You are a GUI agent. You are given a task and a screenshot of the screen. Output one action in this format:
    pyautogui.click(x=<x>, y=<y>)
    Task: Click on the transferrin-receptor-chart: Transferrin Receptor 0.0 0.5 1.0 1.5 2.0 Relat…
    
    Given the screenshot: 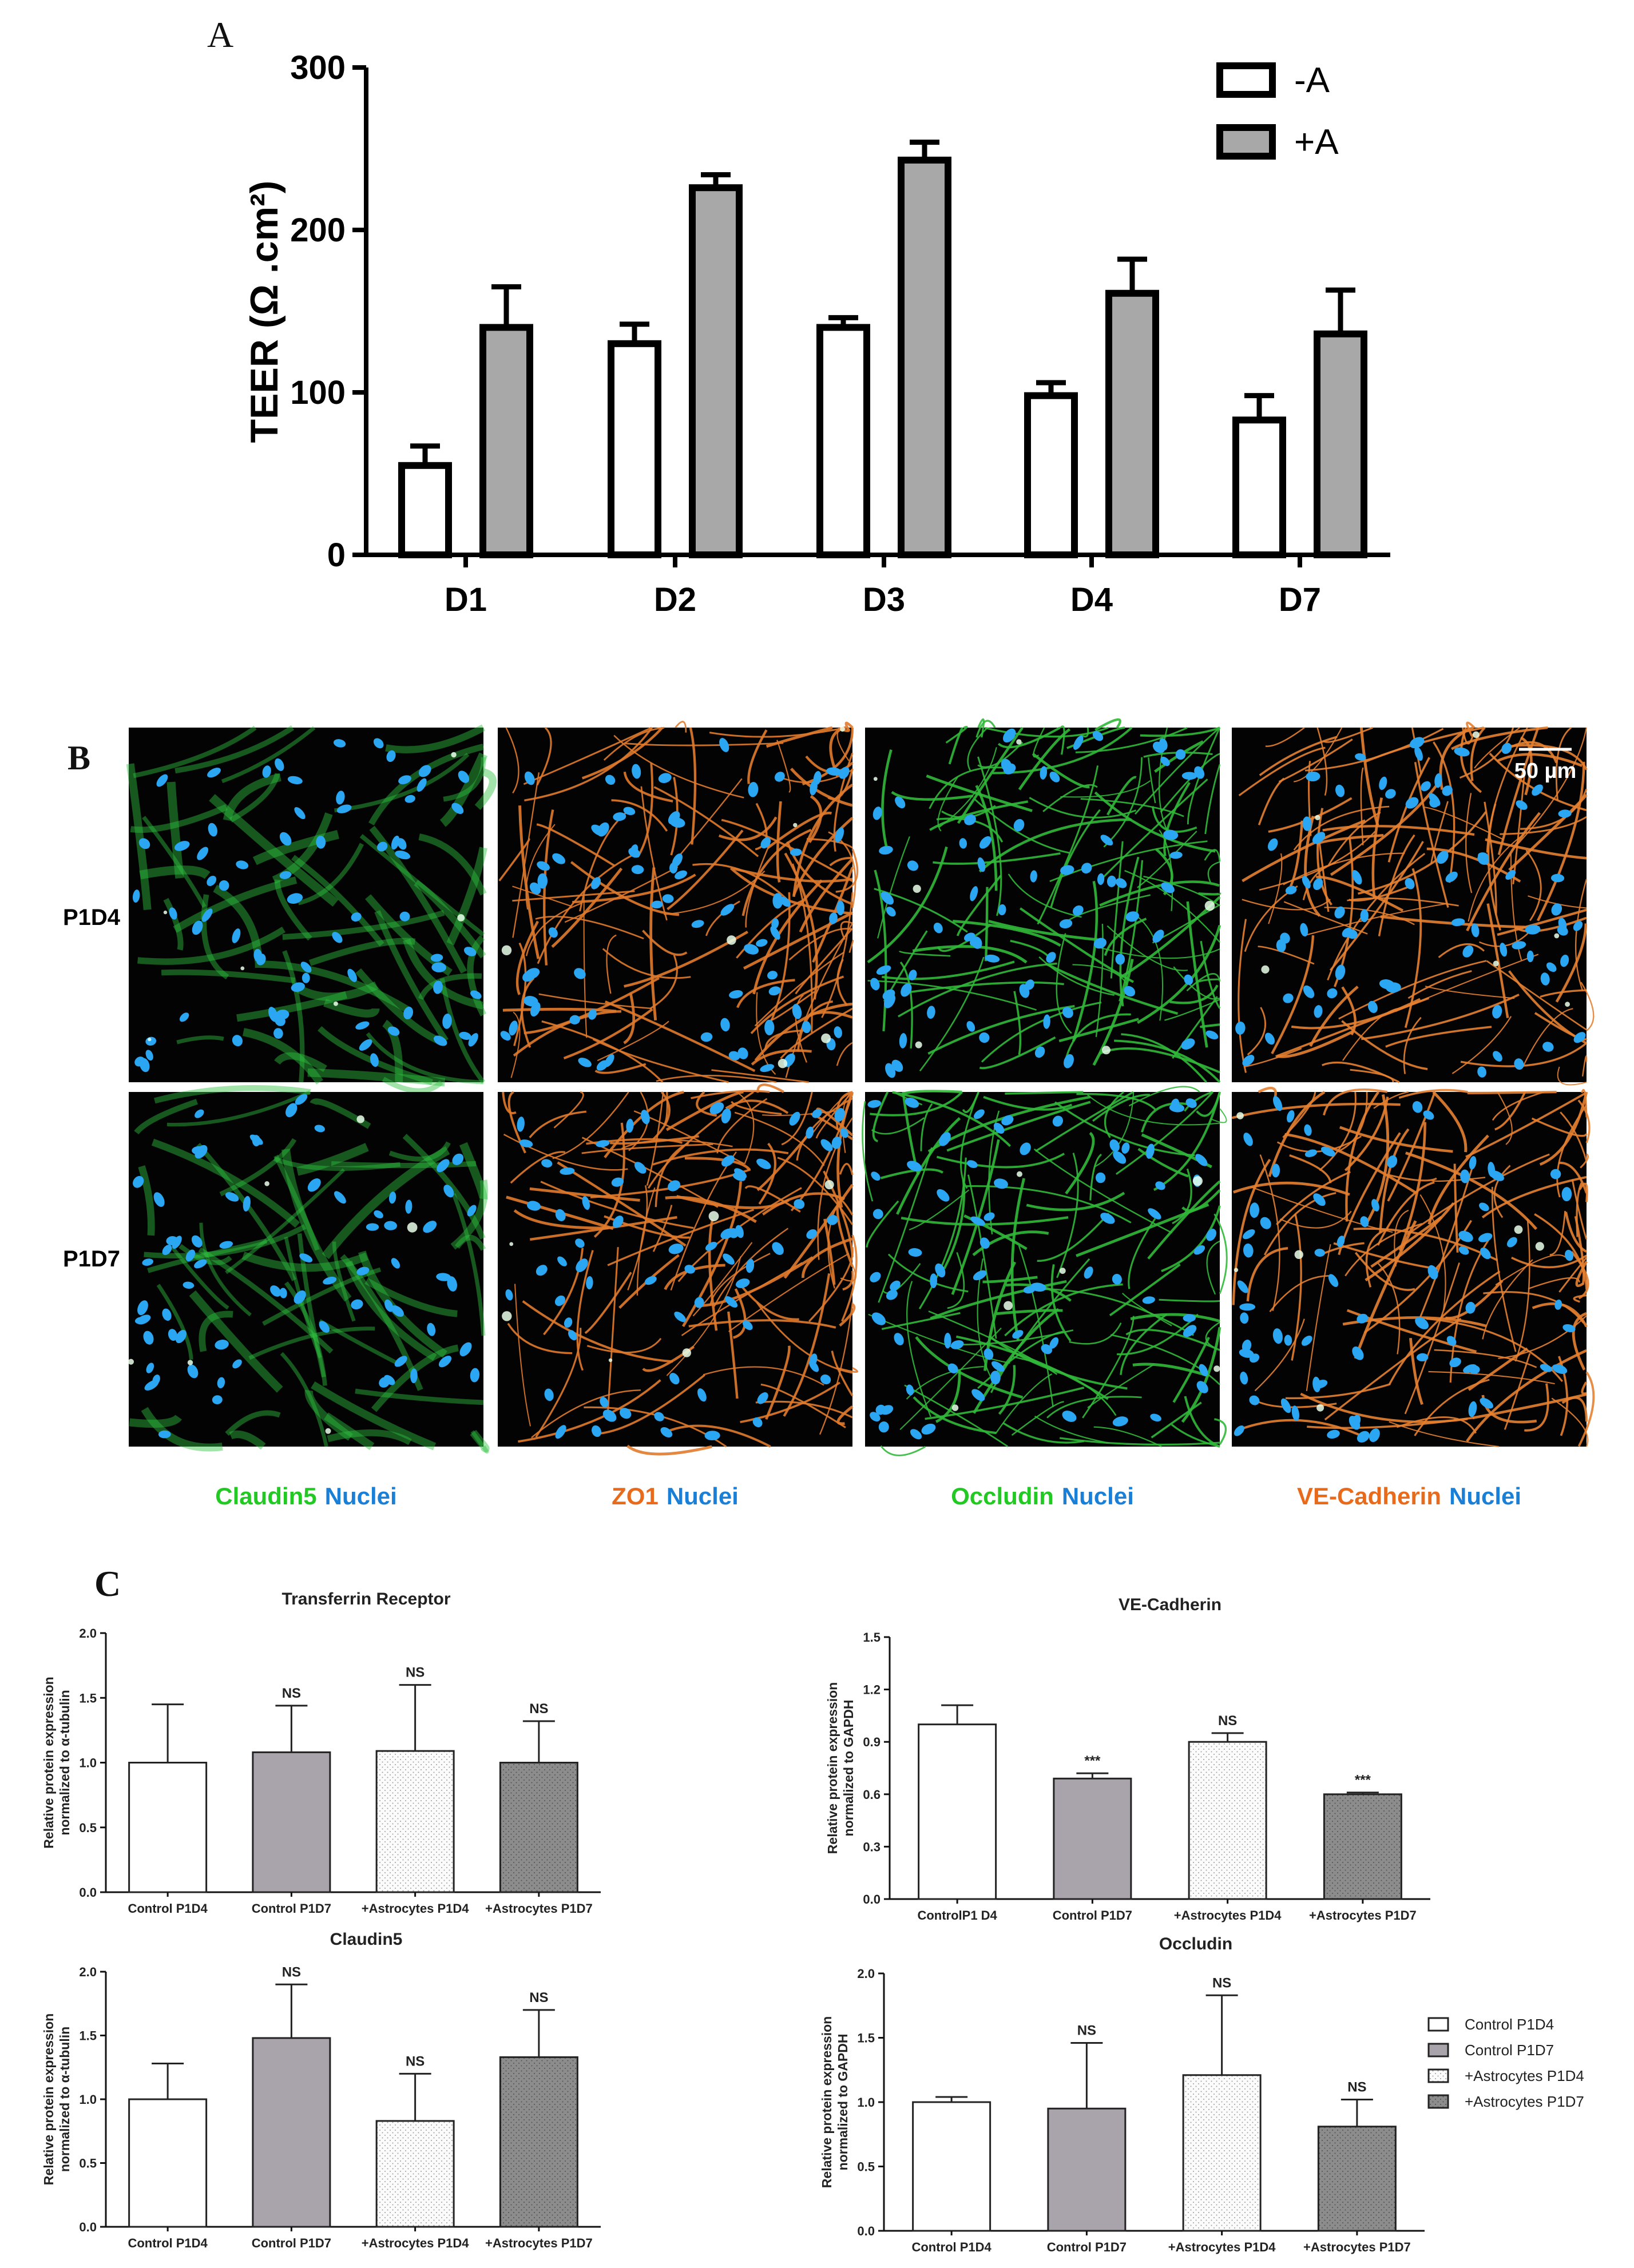 What is the action you would take?
    pyautogui.click(x=321, y=1753)
    